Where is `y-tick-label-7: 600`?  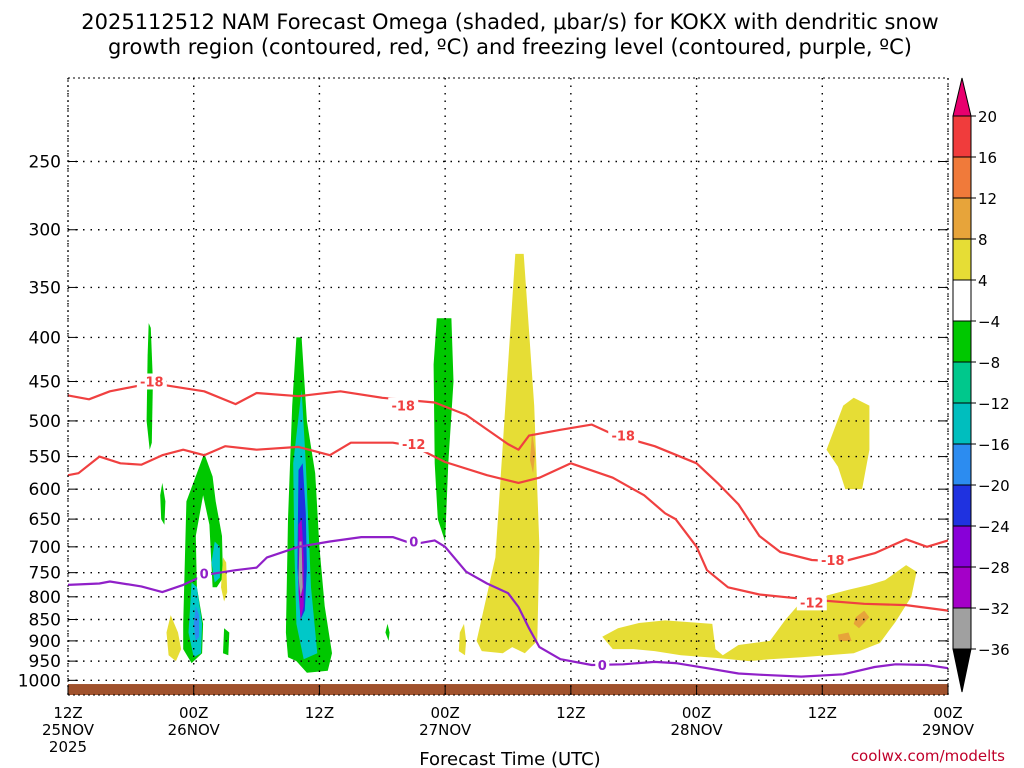
y-tick-label-7: 600 is located at coordinates (45, 490).